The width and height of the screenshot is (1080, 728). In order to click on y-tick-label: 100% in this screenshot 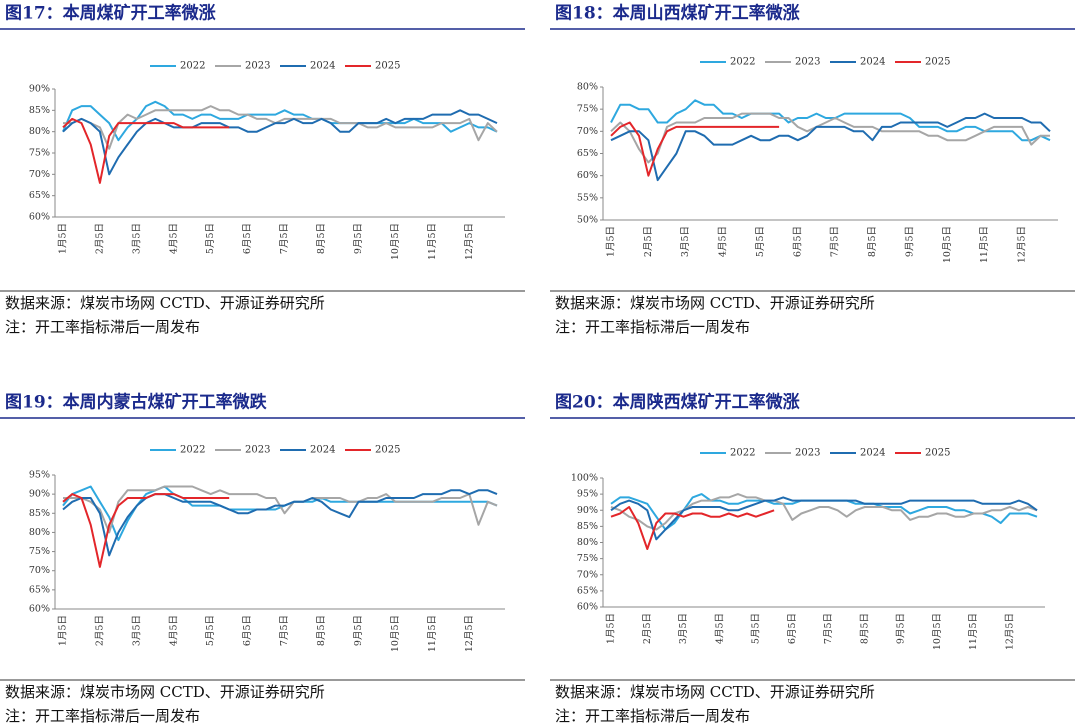, I will do `click(584, 478)`.